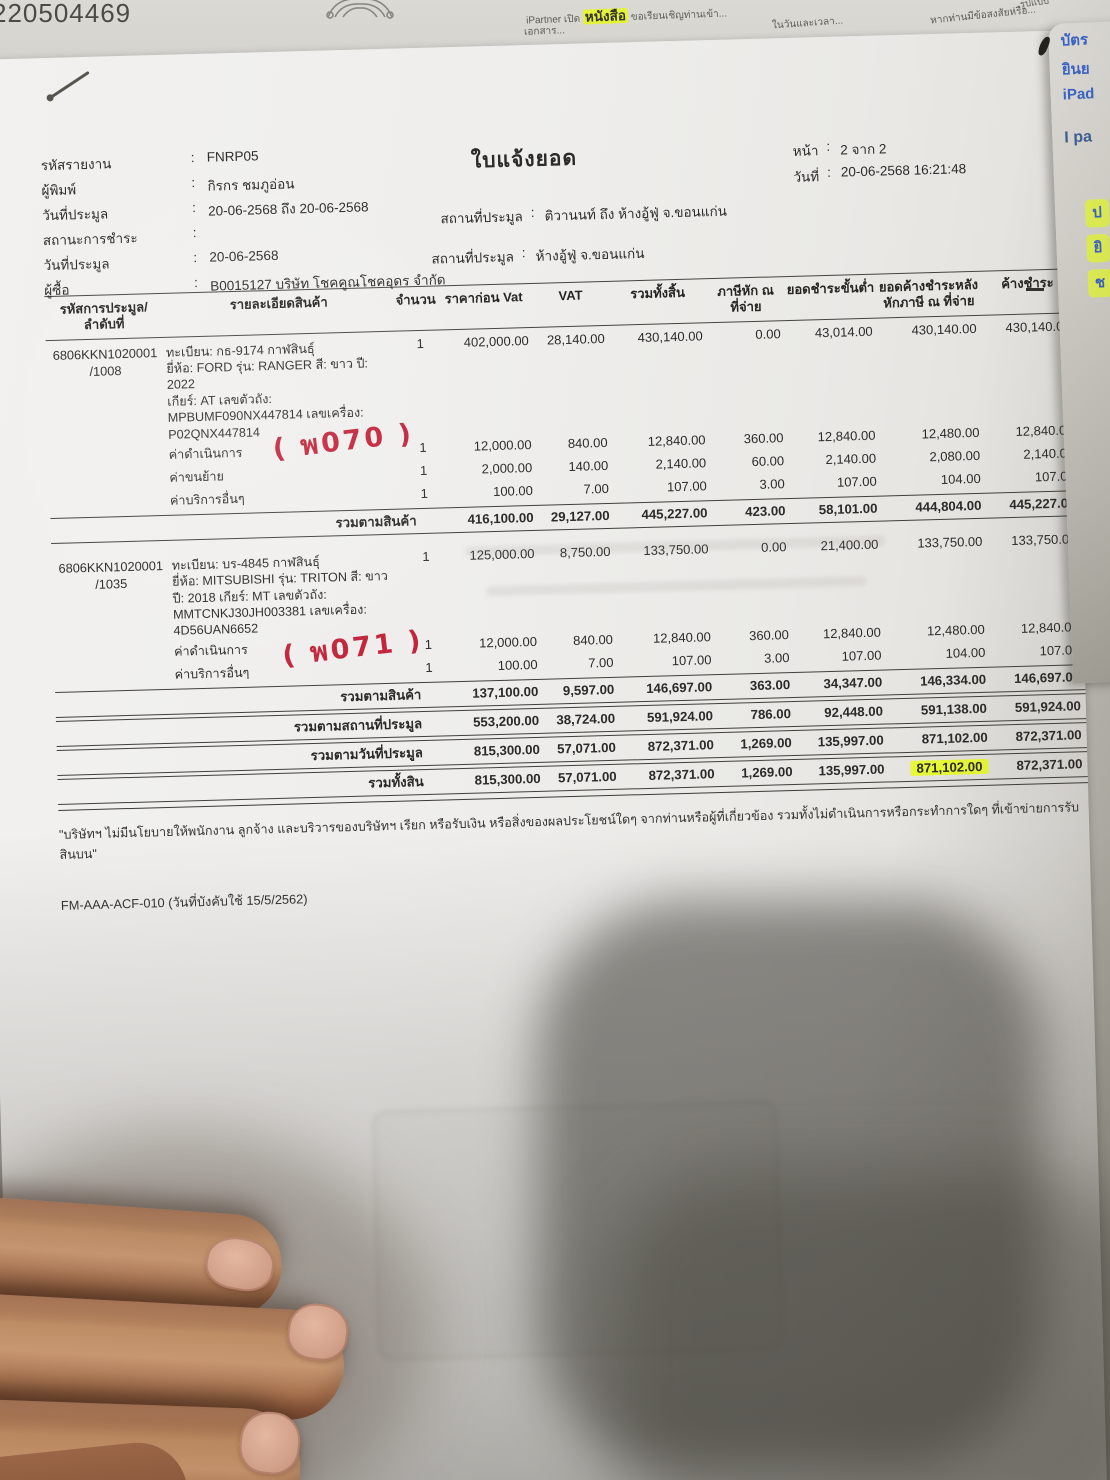 The image size is (1110, 1480). I want to click on amount-cell: 2,140.00, so click(681, 463).